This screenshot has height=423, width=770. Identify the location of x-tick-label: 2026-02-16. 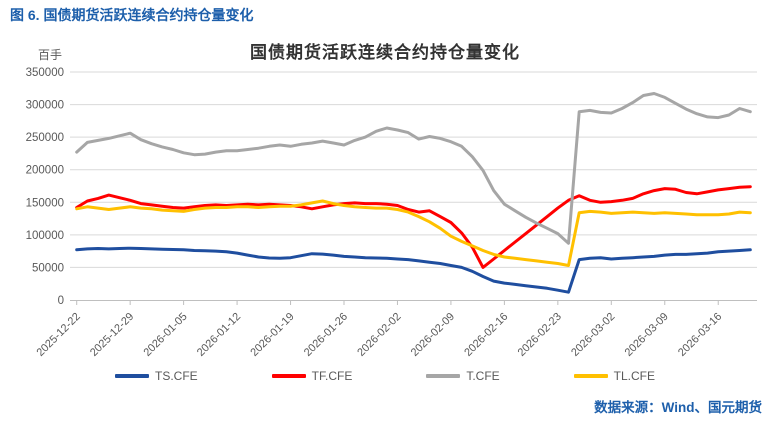
(486, 335).